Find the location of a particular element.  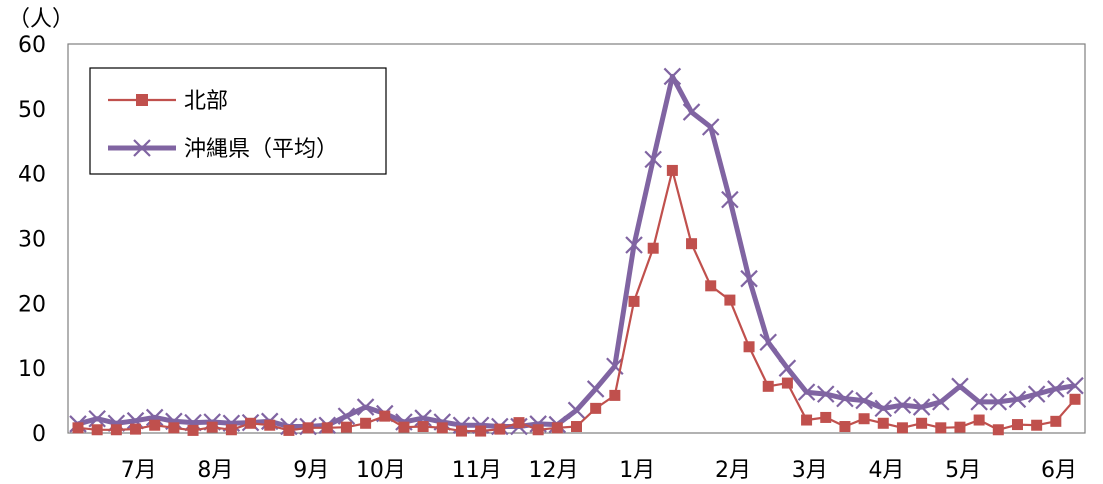

x-tick-label: 8月 is located at coordinates (215, 470).